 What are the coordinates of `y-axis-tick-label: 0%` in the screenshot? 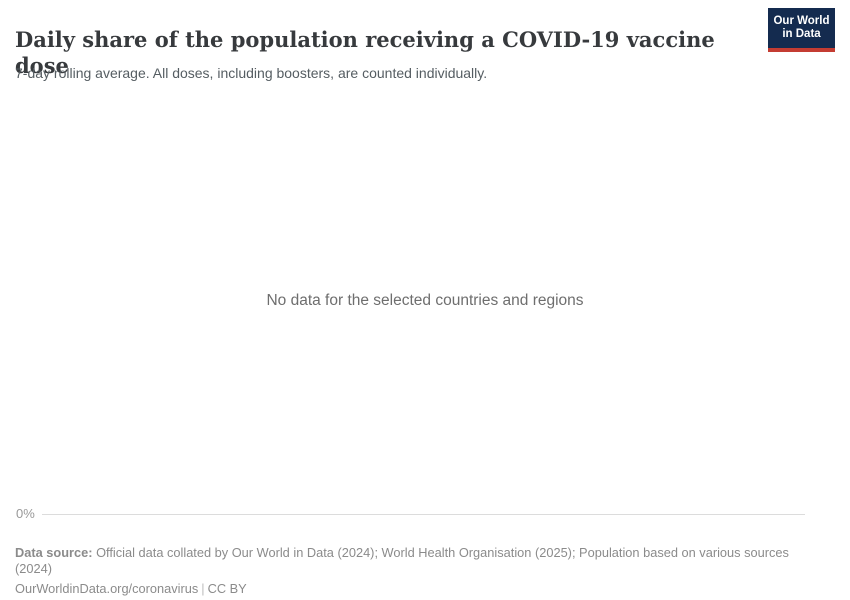 It's located at (25, 513).